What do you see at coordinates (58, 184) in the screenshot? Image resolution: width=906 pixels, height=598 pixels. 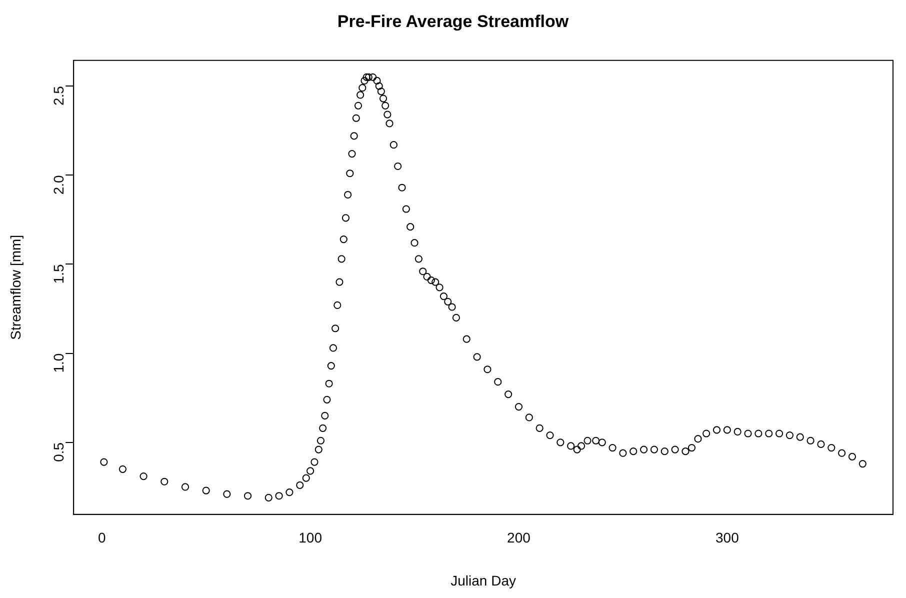 I see `y-tick-label: 2.0` at bounding box center [58, 184].